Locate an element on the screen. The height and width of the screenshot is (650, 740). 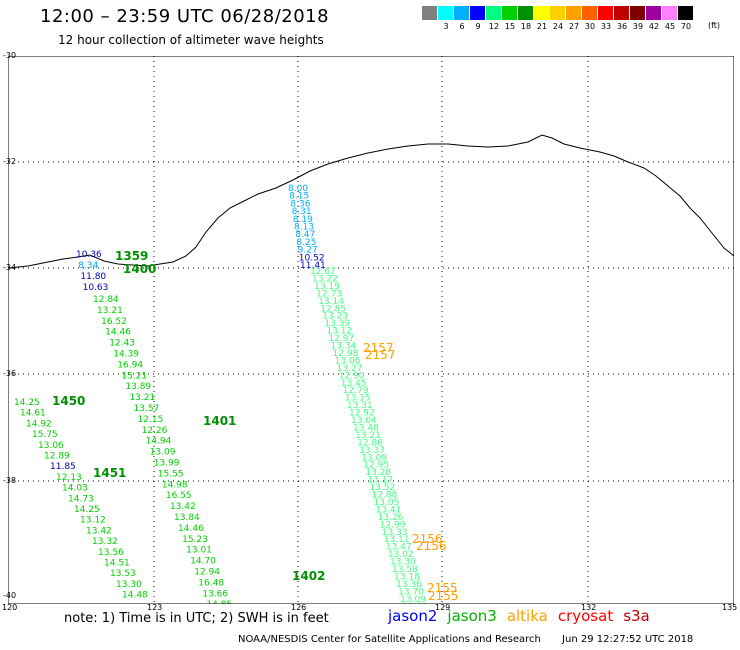
longitude-label: 123 is located at coordinates (155, 607).